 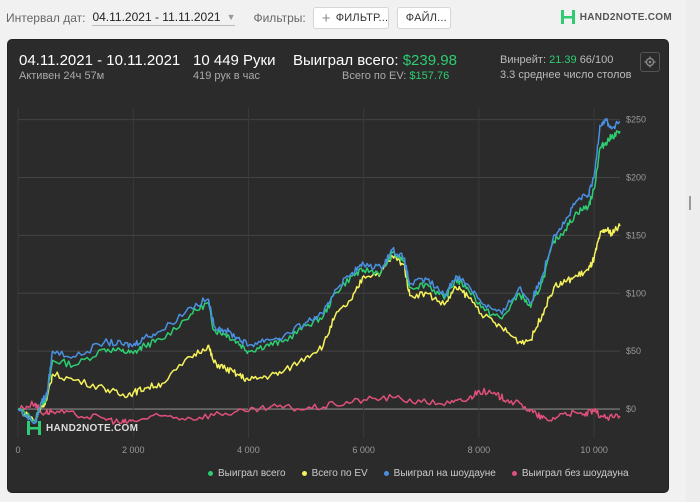 I want to click on legend-dot-nonshowdown, so click(x=514, y=473).